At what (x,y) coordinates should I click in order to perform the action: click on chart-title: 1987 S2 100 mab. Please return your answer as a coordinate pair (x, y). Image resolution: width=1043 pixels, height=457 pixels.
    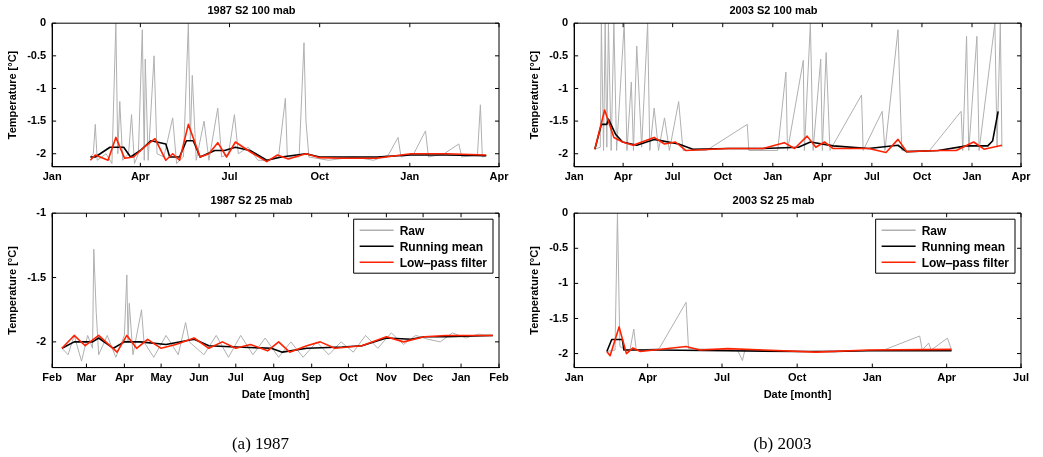
    Looking at the image, I should click on (251, 9).